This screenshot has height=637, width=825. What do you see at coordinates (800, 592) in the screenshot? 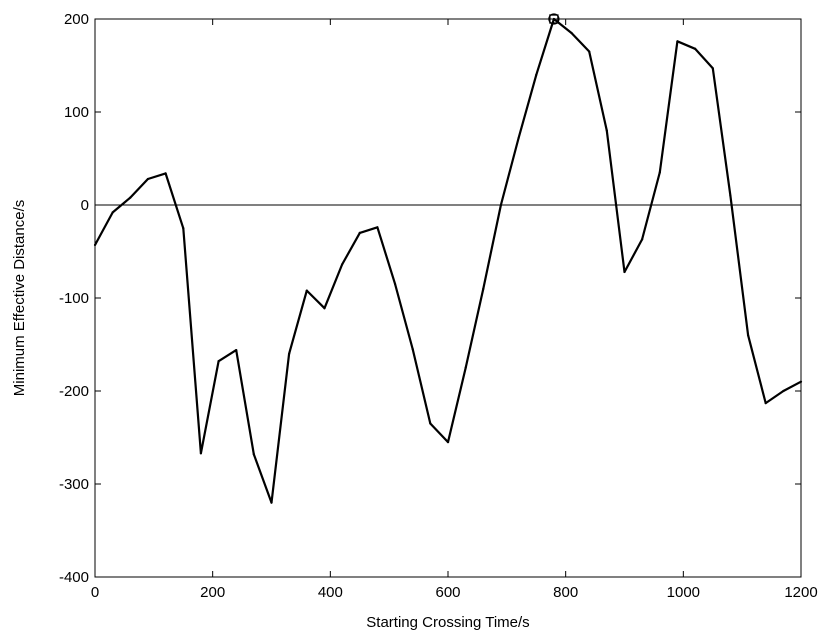
I see `x-tick-label: 1200` at bounding box center [800, 592].